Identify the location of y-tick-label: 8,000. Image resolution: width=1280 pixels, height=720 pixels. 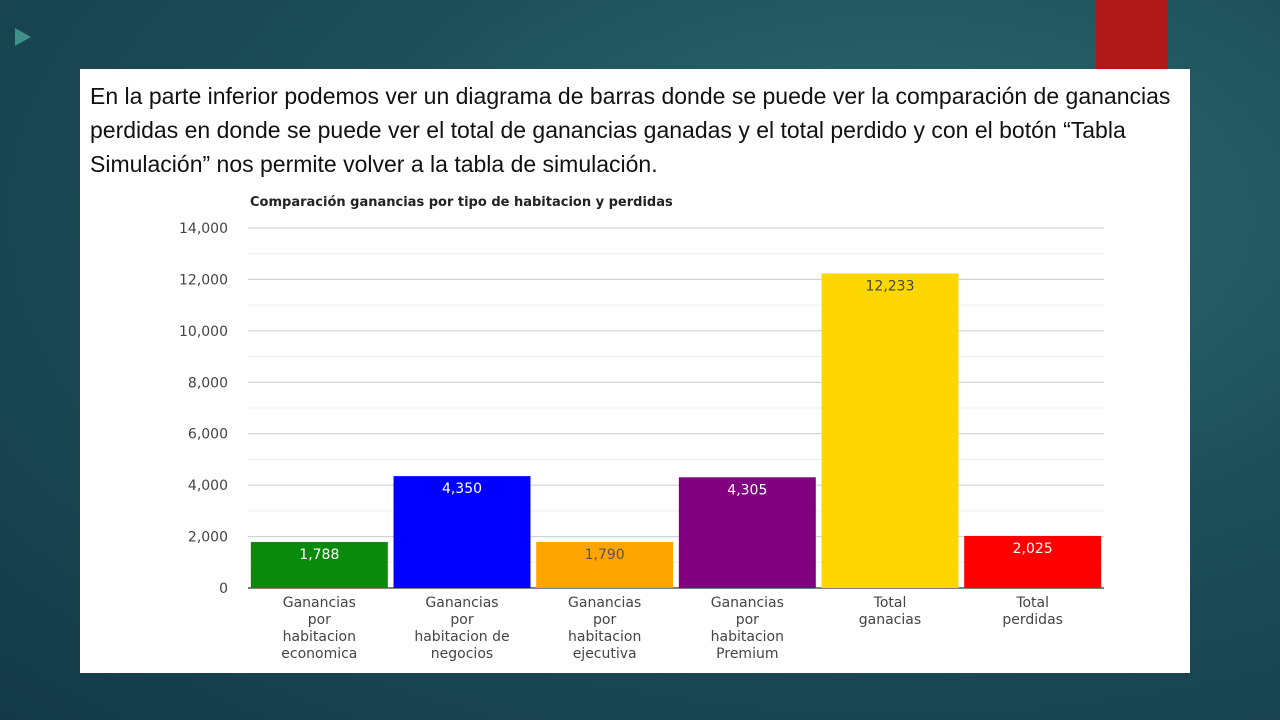
(208, 383).